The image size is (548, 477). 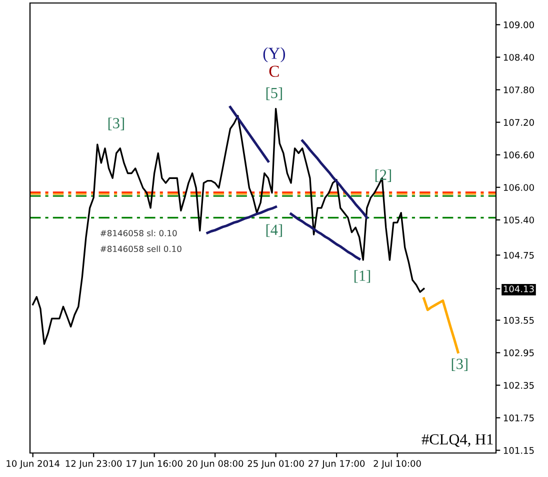 I want to click on annotation: #8146058 sell 0.10, so click(x=141, y=249).